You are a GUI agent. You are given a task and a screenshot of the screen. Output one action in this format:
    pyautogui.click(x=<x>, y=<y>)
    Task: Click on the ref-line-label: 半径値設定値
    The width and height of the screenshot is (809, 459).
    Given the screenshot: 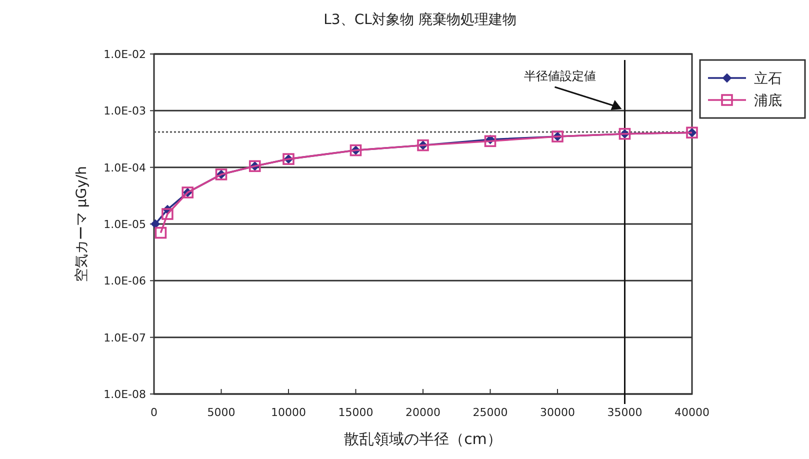 What is the action you would take?
    pyautogui.click(x=560, y=76)
    